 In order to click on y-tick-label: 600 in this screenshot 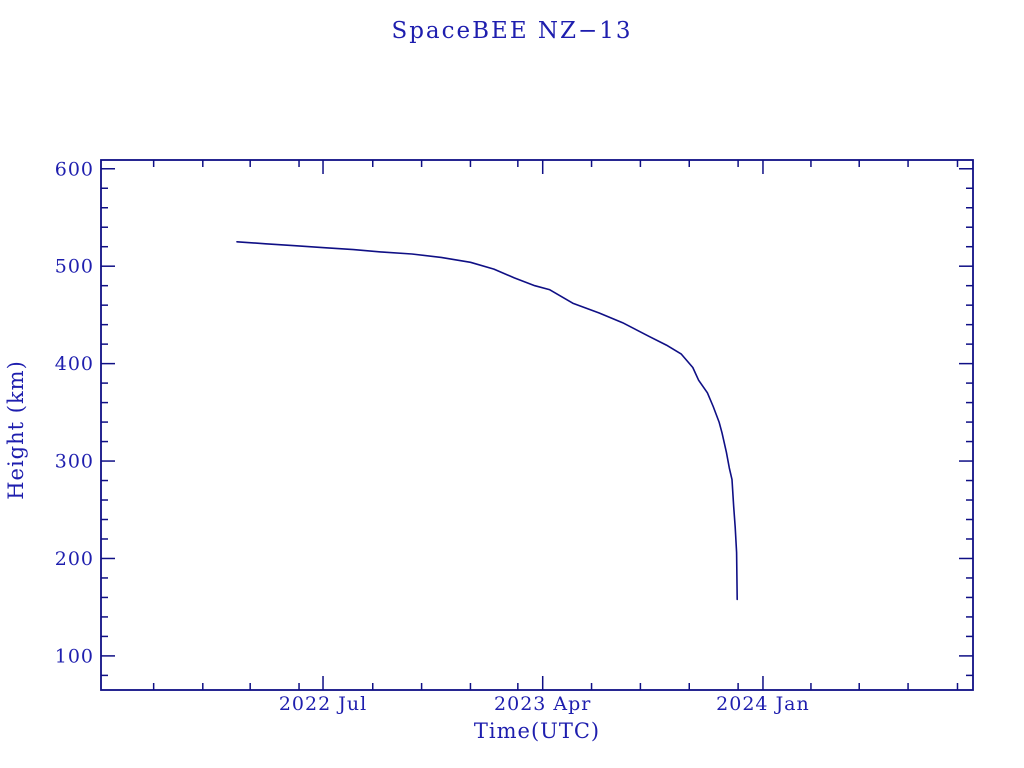, I will do `click(74, 169)`.